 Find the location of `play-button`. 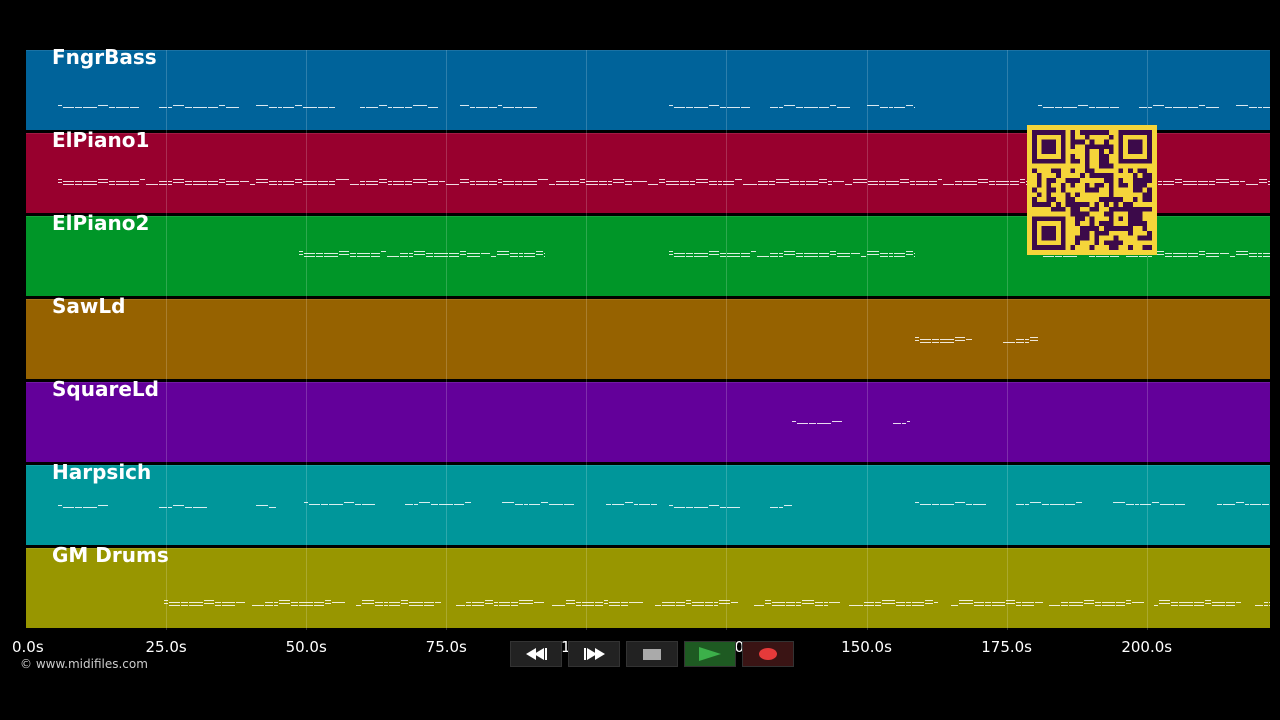

play-button is located at coordinates (710, 654).